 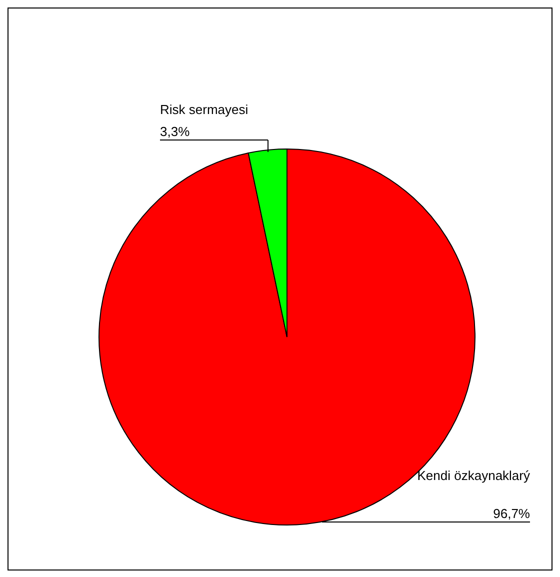 I want to click on data-label: 3,3%, so click(x=175, y=131).